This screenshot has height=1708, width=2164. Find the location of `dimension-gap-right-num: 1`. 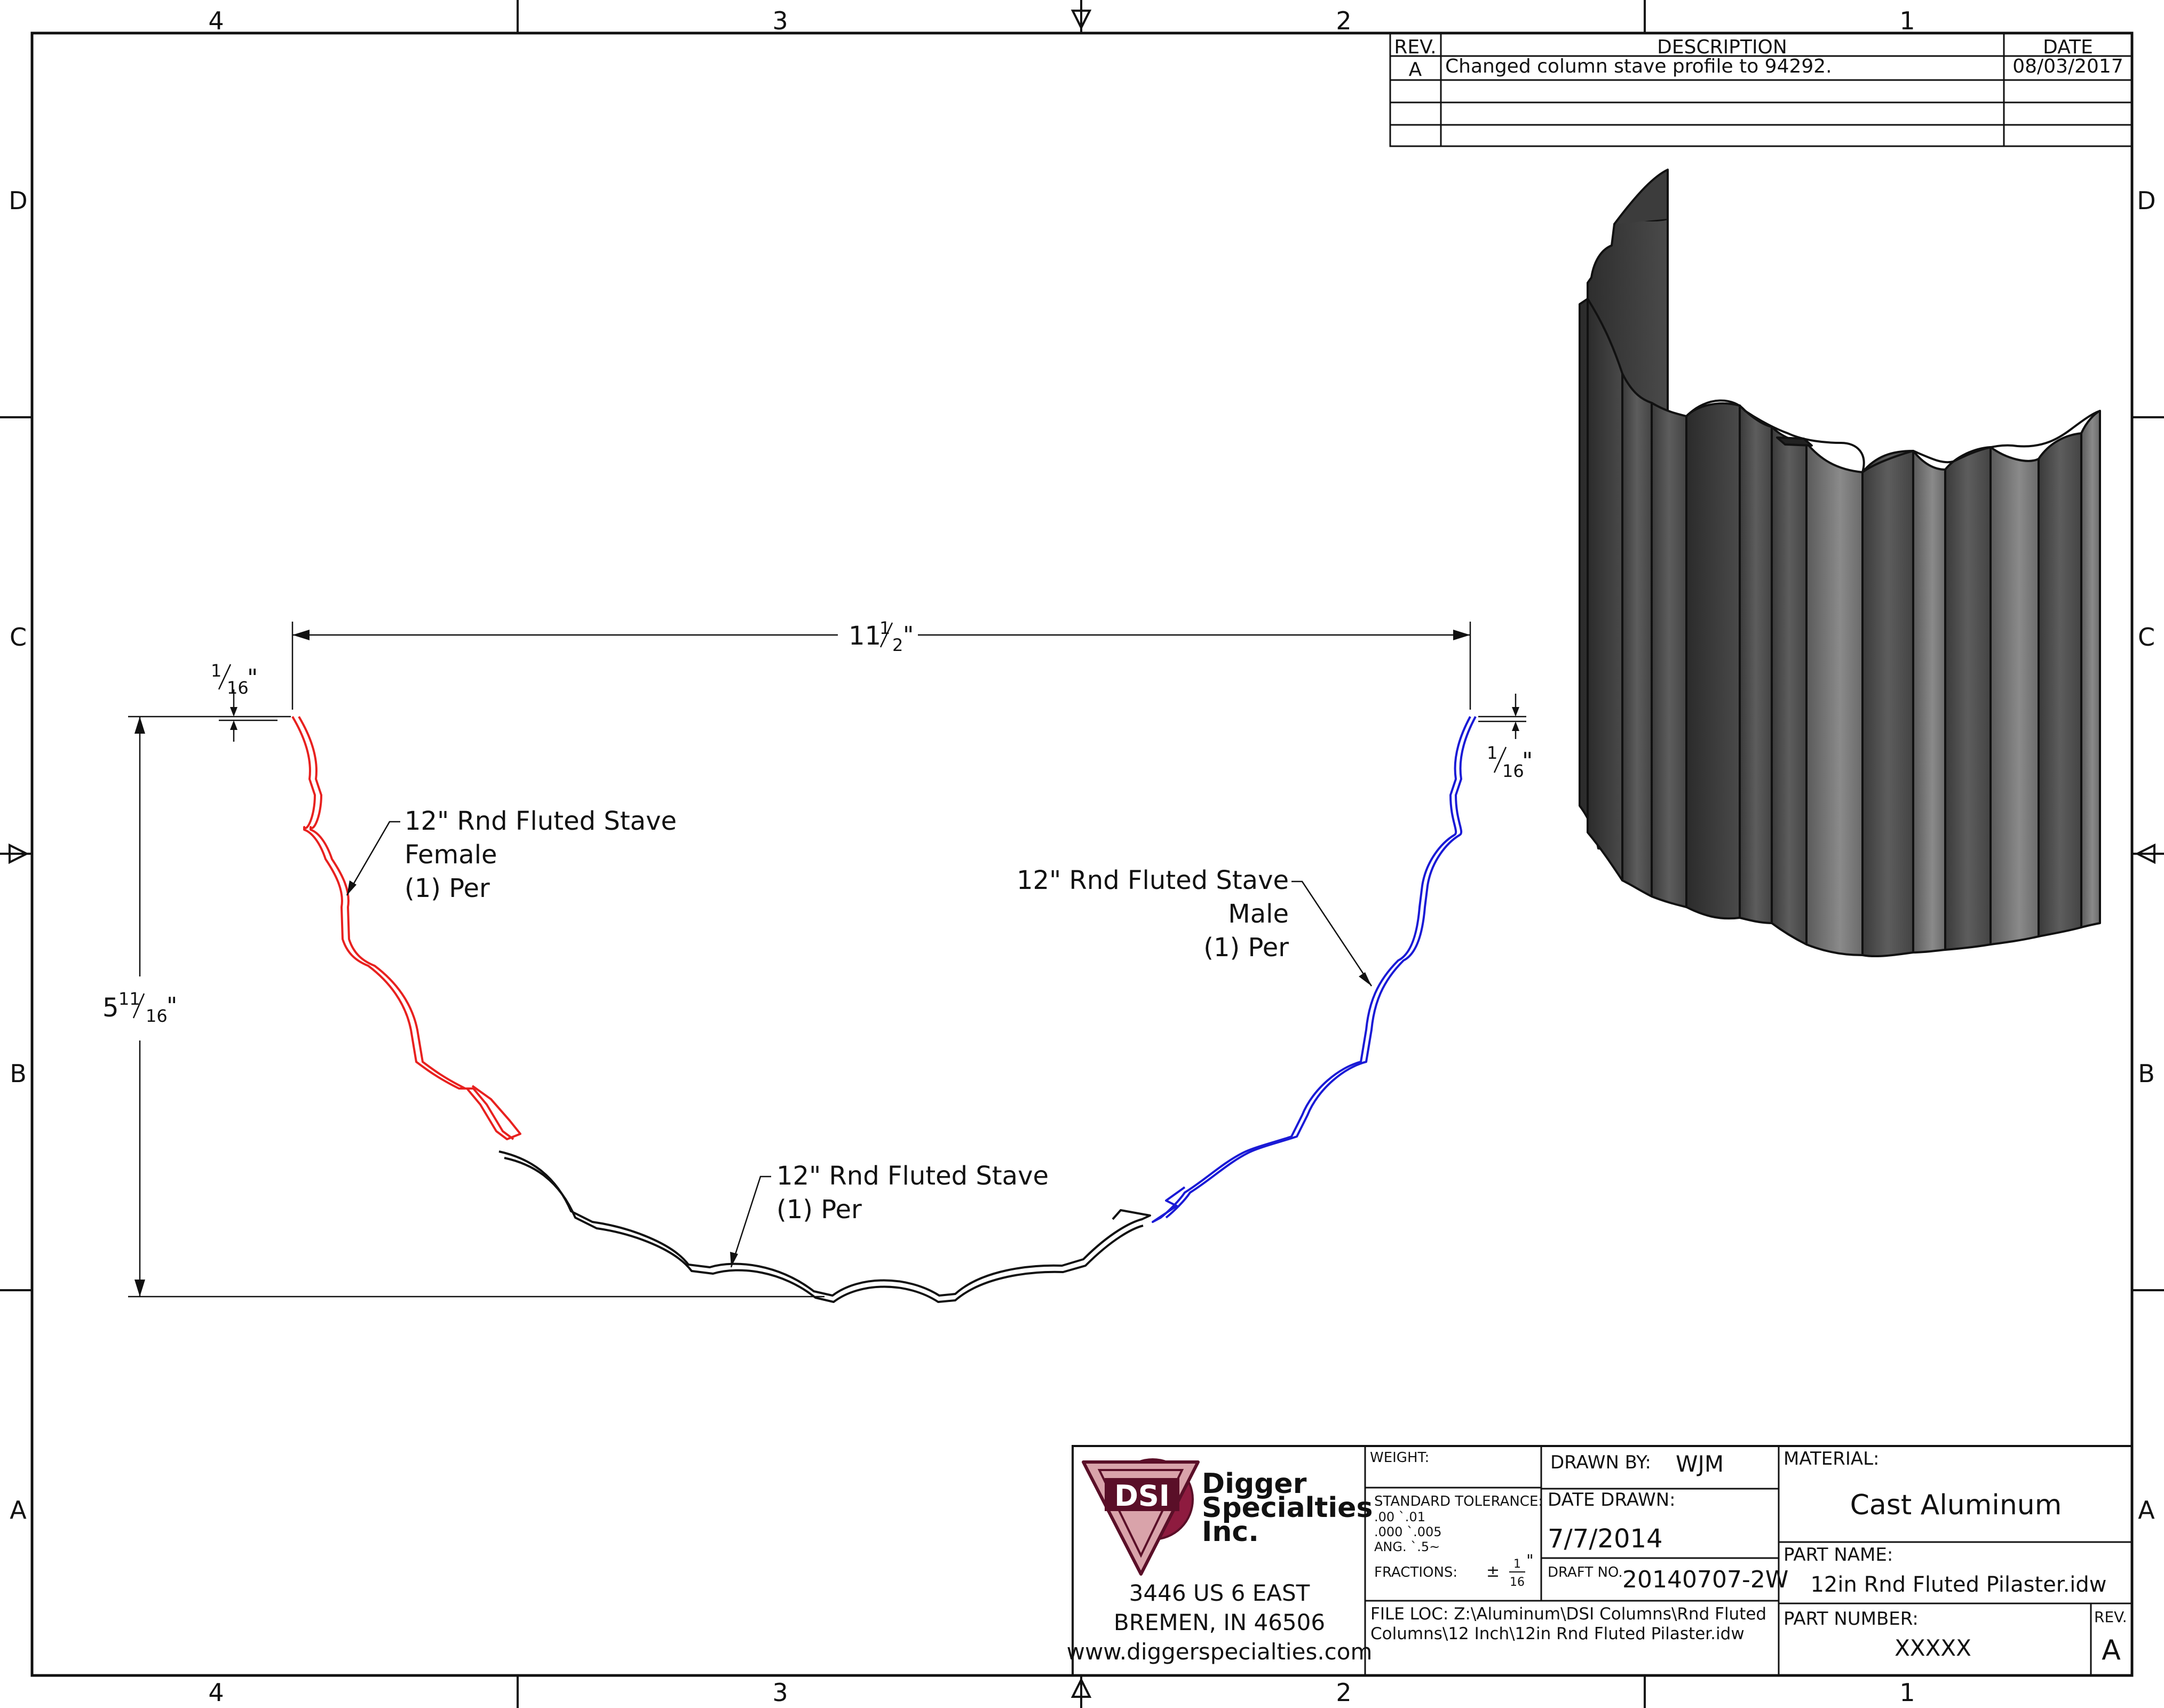

dimension-gap-right-num: 1 is located at coordinates (1492, 753).